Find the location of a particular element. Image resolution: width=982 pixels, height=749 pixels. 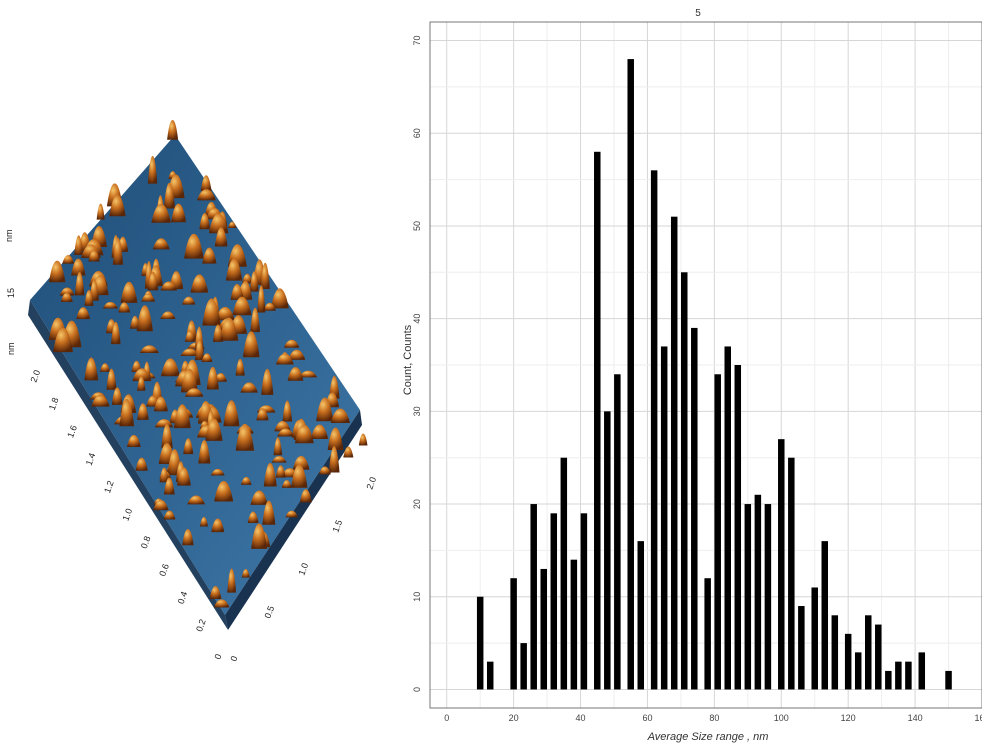

afm-y-tick-label: 0.4 is located at coordinates (183, 597).